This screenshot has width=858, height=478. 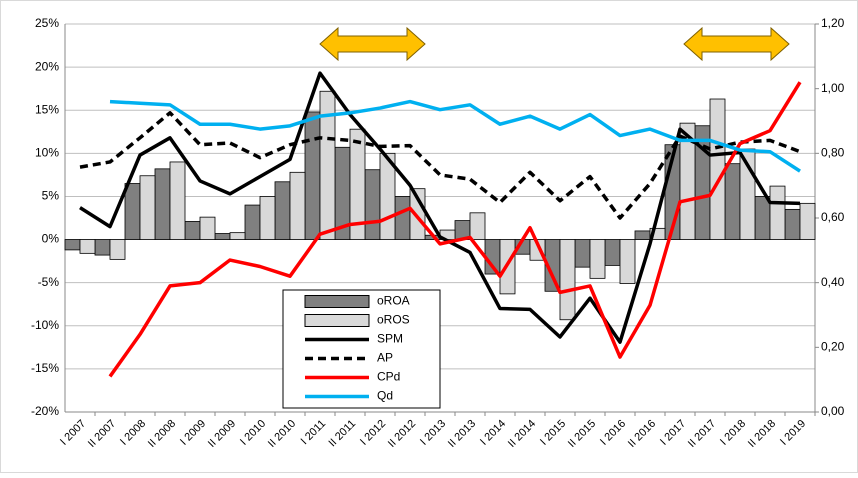 I want to click on y2-tick-label: 1,00, so click(x=833, y=88).